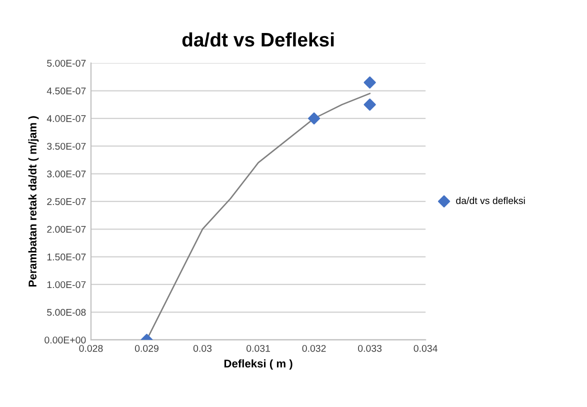 Image resolution: width=587 pixels, height=407 pixels. I want to click on y-tick-label: 5.00E-07, so click(66, 63).